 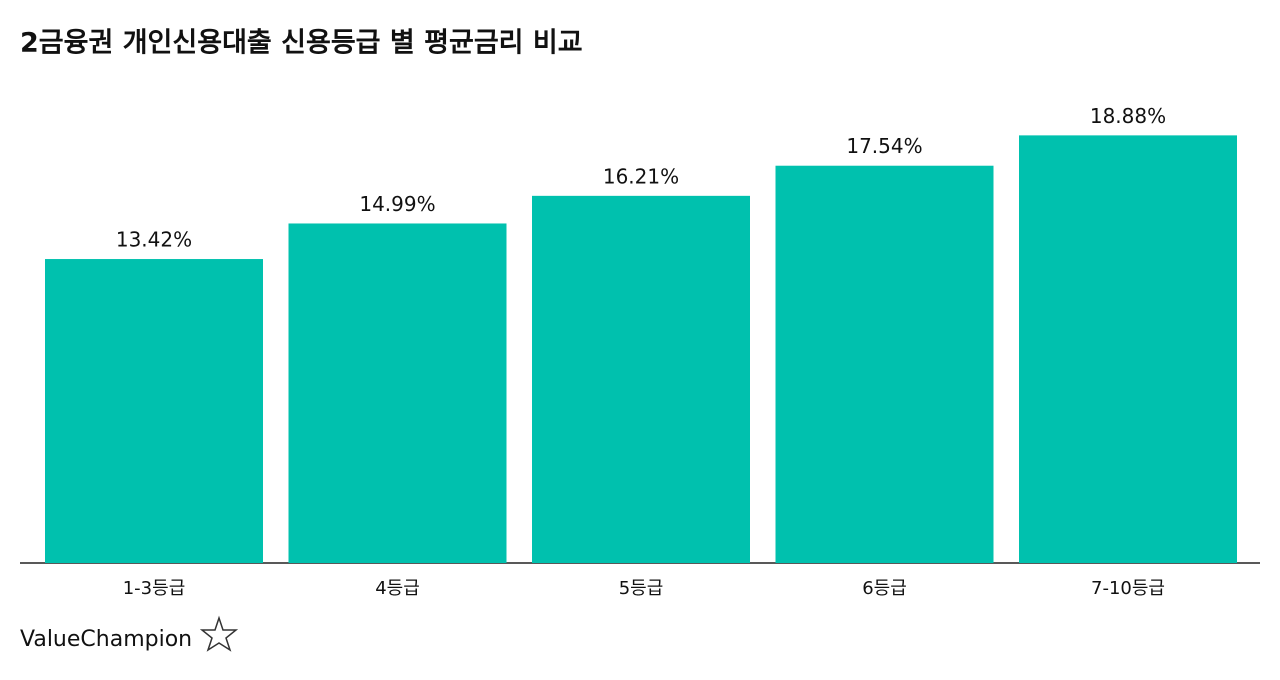 I want to click on value-label: 17.54%, so click(x=884, y=146).